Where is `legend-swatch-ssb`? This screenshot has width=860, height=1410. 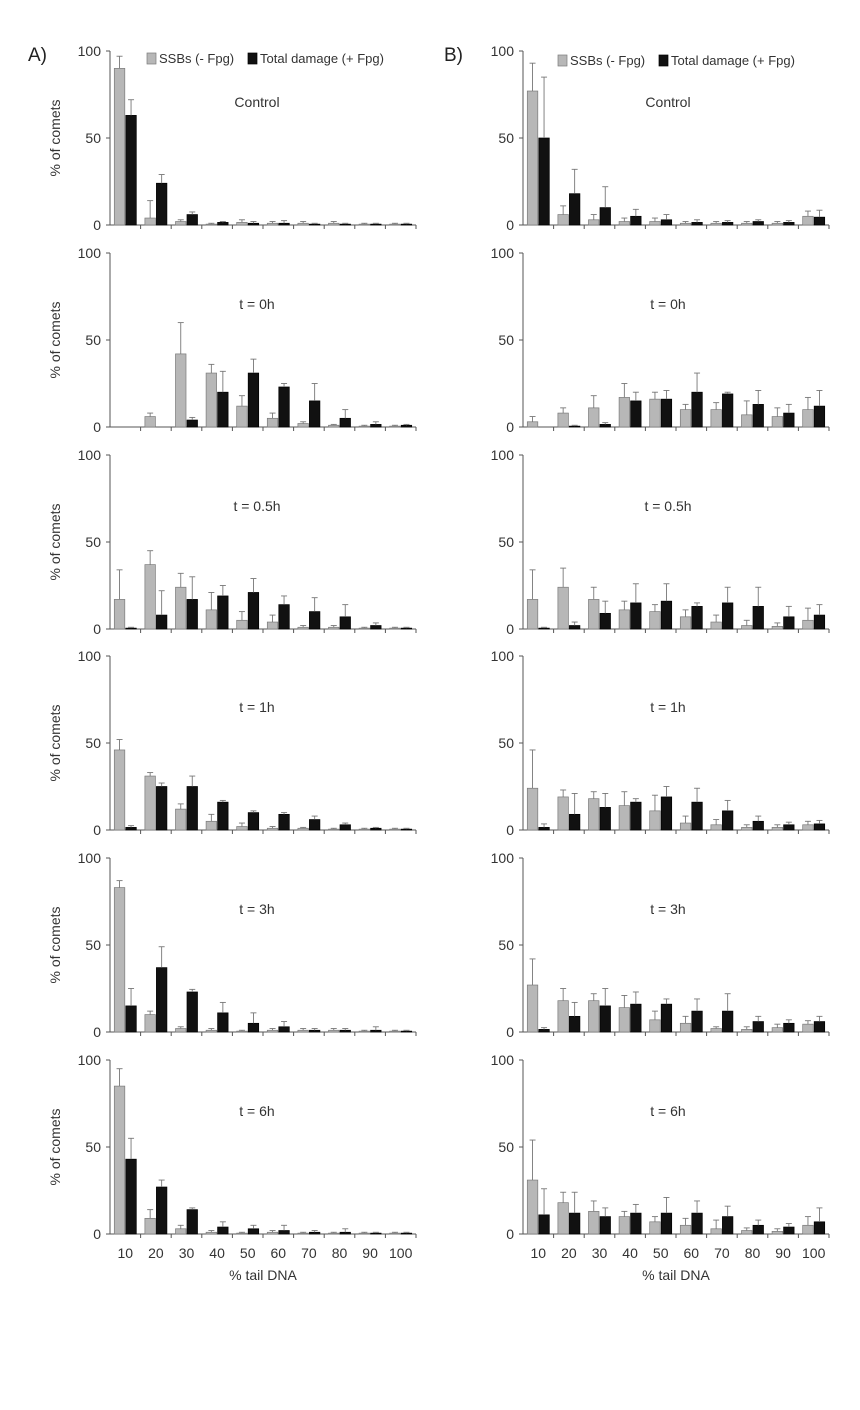
legend-swatch-ssb is located at coordinates (151, 58).